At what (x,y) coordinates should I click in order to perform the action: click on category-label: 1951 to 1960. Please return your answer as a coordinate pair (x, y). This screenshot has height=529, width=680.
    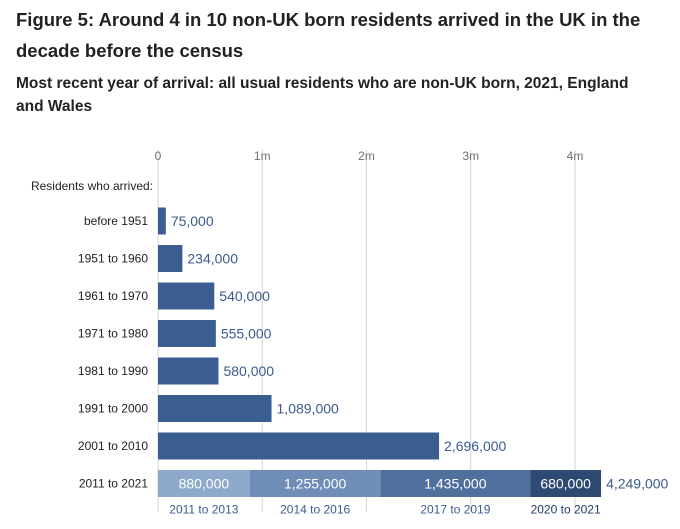
    Looking at the image, I should click on (113, 259).